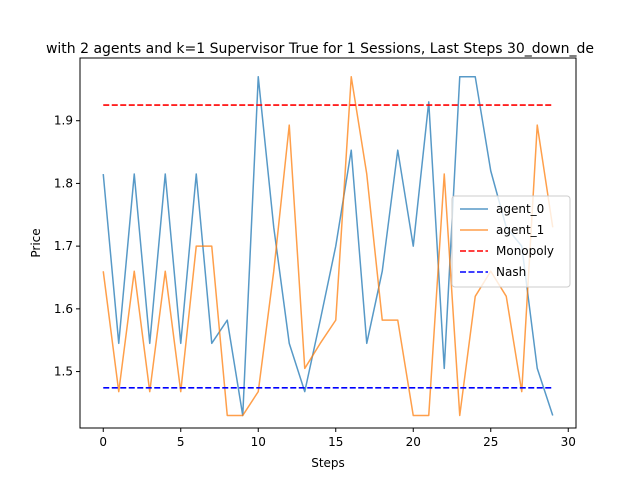 The width and height of the screenshot is (640, 480). Describe the element at coordinates (520, 230) in the screenshot. I see `legend-label: agent_1` at that location.